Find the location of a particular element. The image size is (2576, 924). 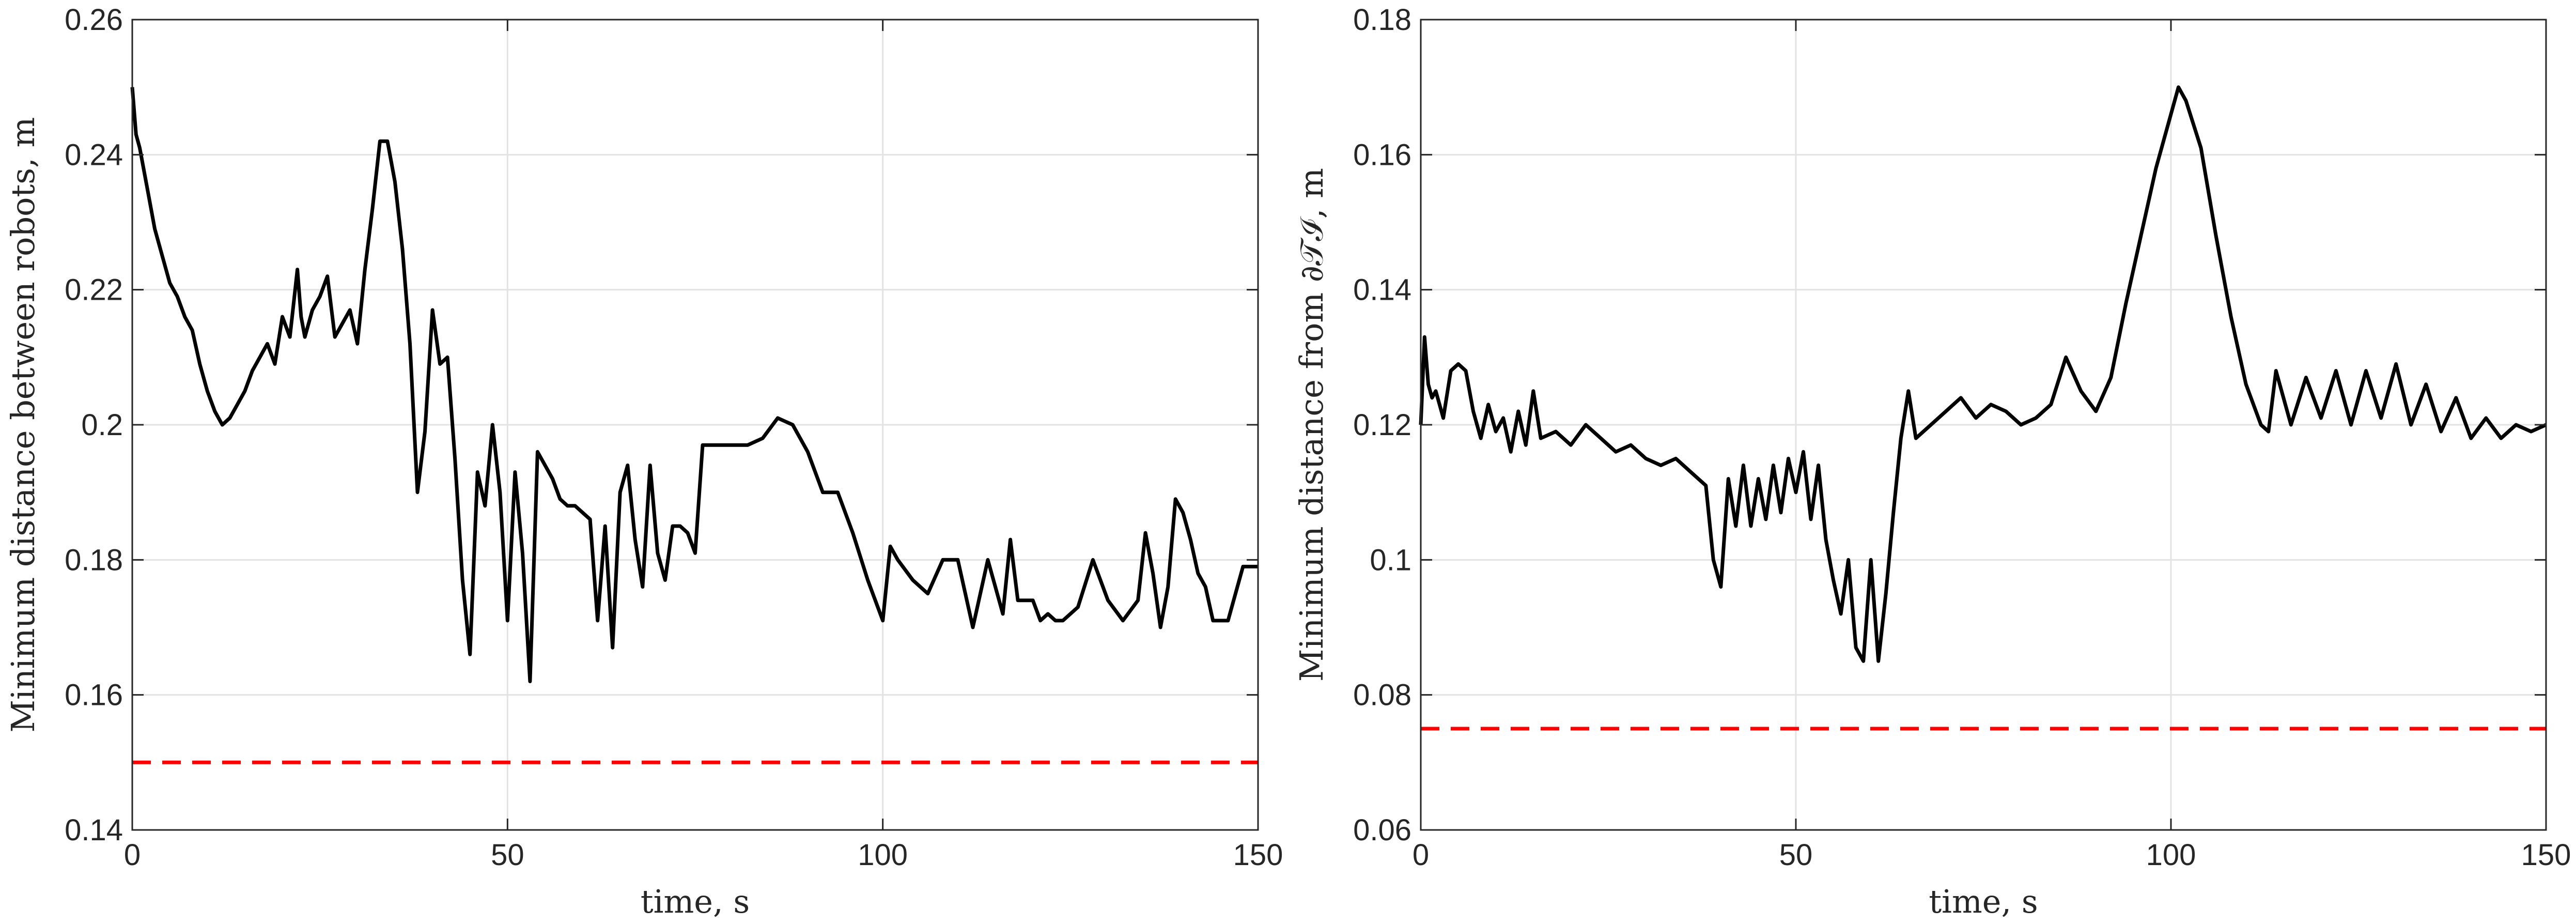

left-chart-y-tick-label: 0.24 is located at coordinates (94, 155).